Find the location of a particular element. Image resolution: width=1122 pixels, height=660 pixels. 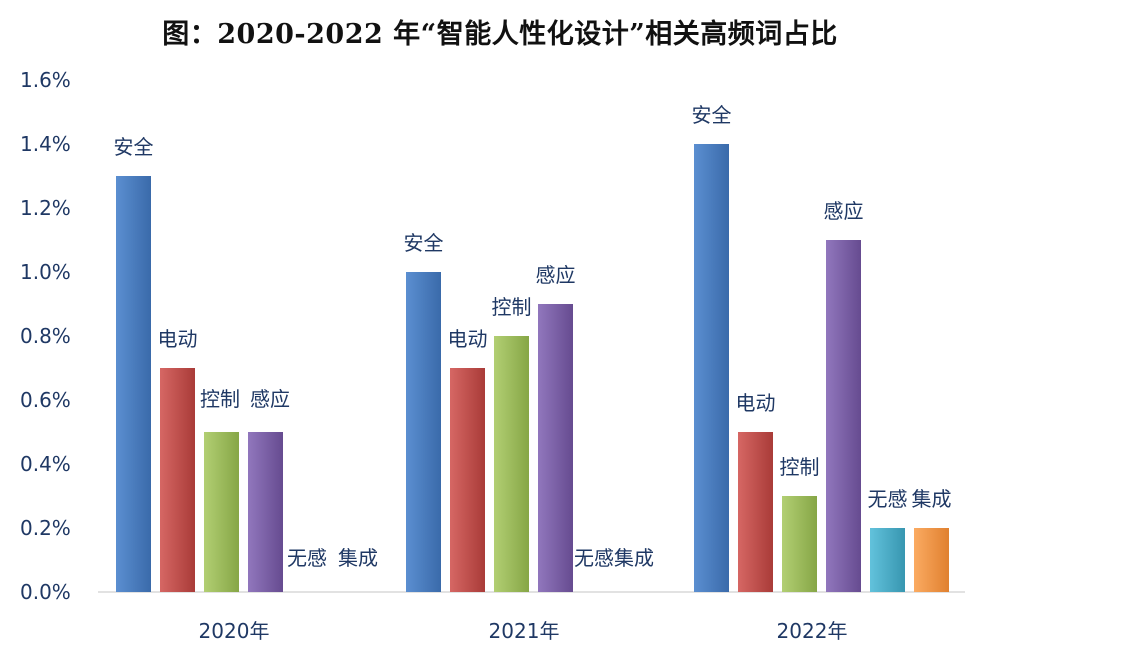

x-tick-label: 2021年 is located at coordinates (524, 631).